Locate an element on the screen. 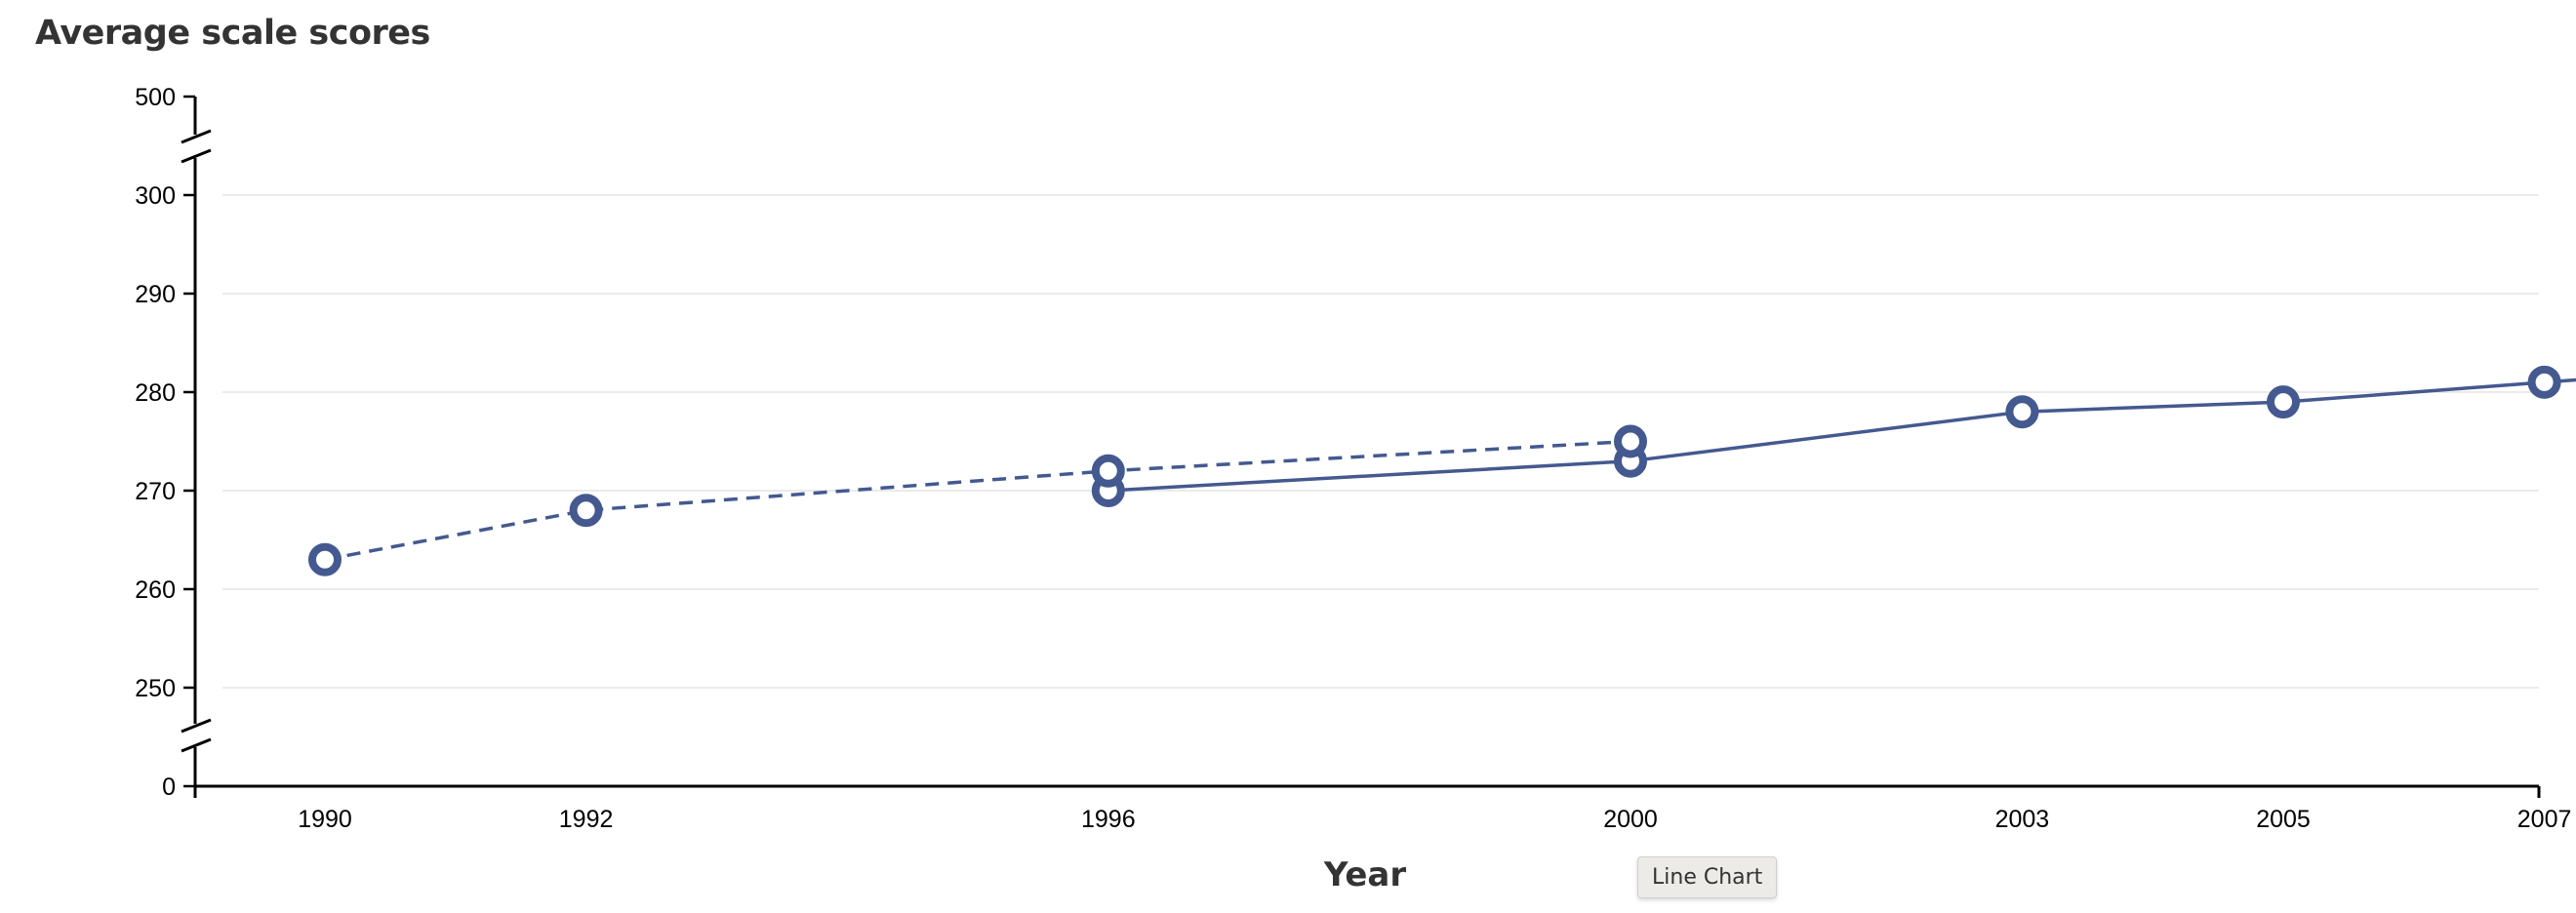  chart-type-tooltip: Line Chart is located at coordinates (1707, 877).